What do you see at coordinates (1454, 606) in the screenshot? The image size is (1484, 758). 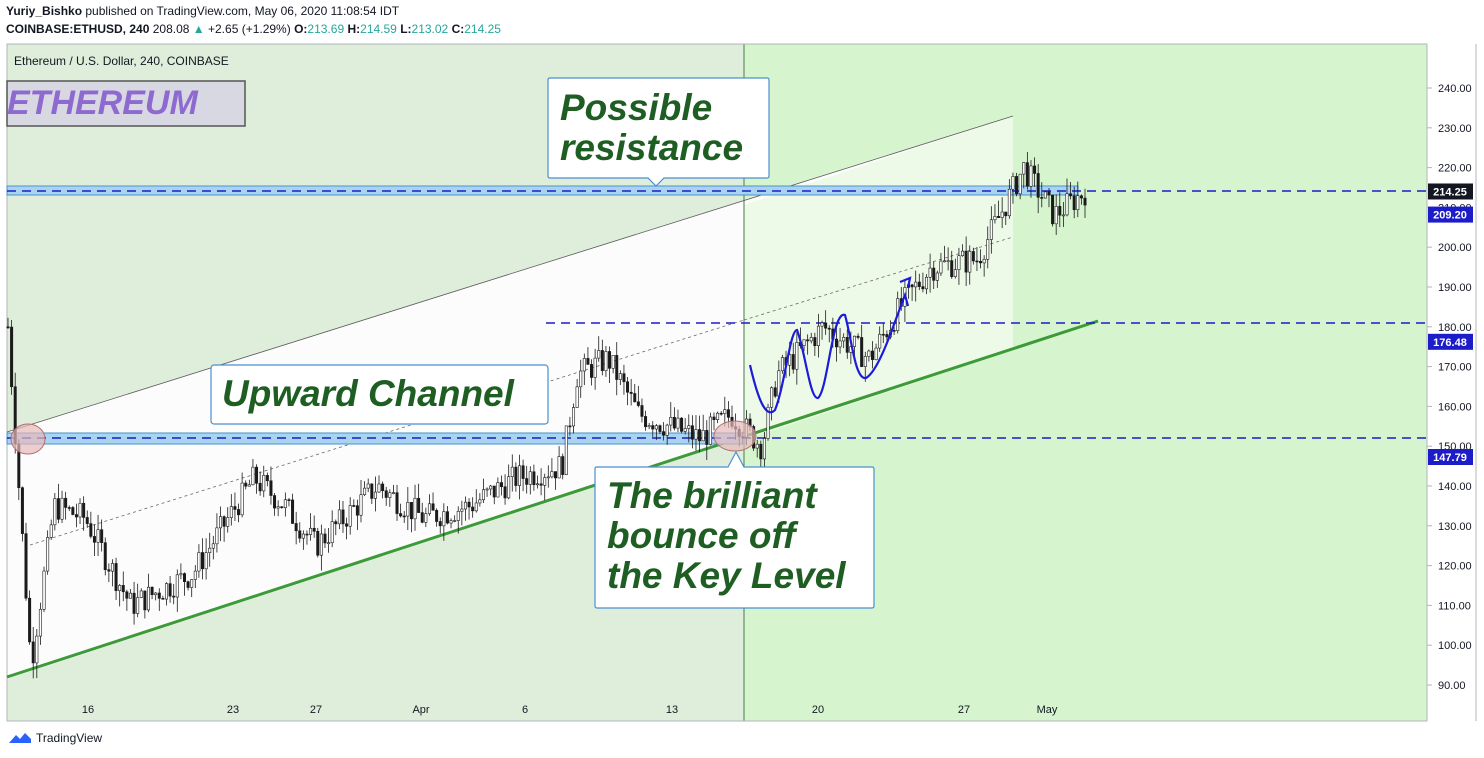 I see `y-tick-label: 110.00` at bounding box center [1454, 606].